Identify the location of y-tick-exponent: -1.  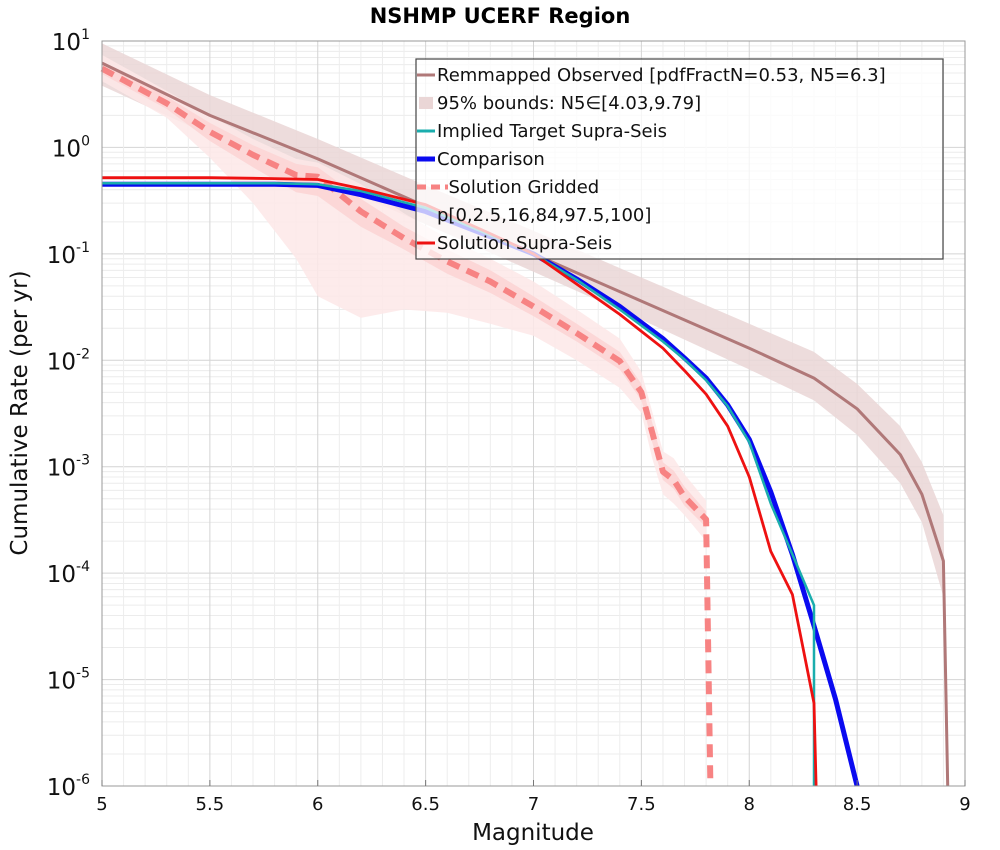
(83, 248).